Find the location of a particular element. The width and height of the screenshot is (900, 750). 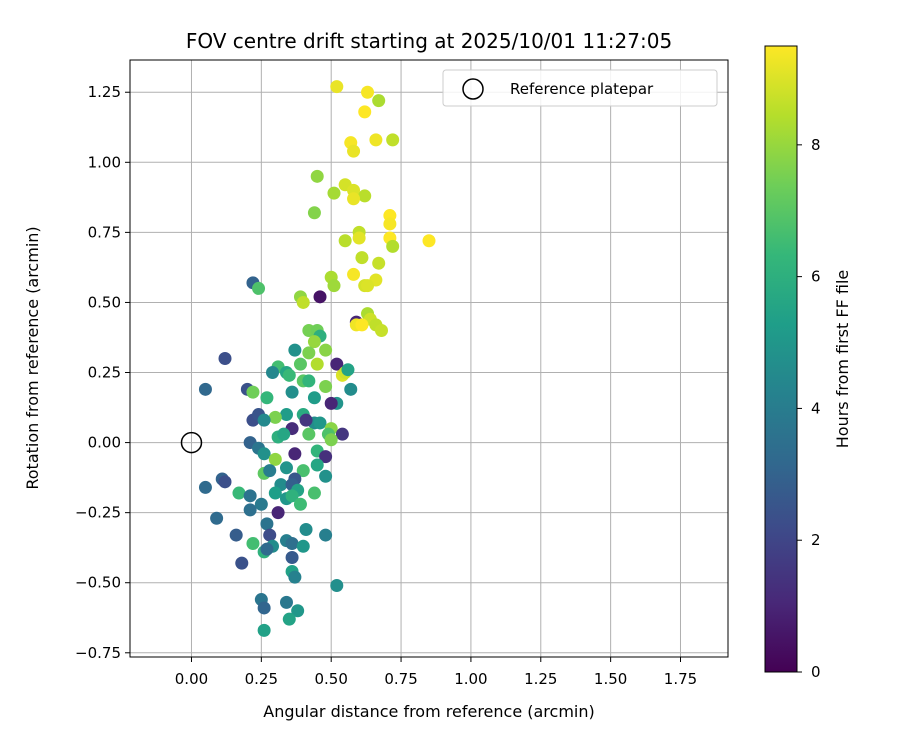

y-tick-label: −0.50 is located at coordinates (98, 583).